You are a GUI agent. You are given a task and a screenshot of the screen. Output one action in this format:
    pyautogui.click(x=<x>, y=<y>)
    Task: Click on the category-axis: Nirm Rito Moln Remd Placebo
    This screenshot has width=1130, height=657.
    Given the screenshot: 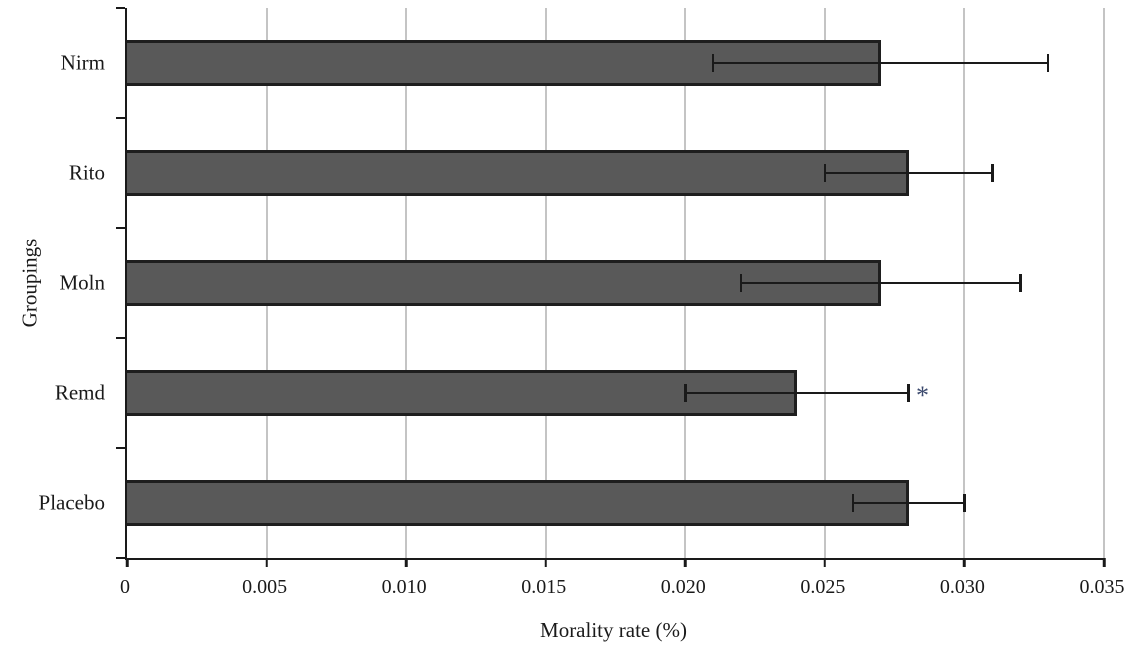 What is the action you would take?
    pyautogui.click(x=58, y=283)
    